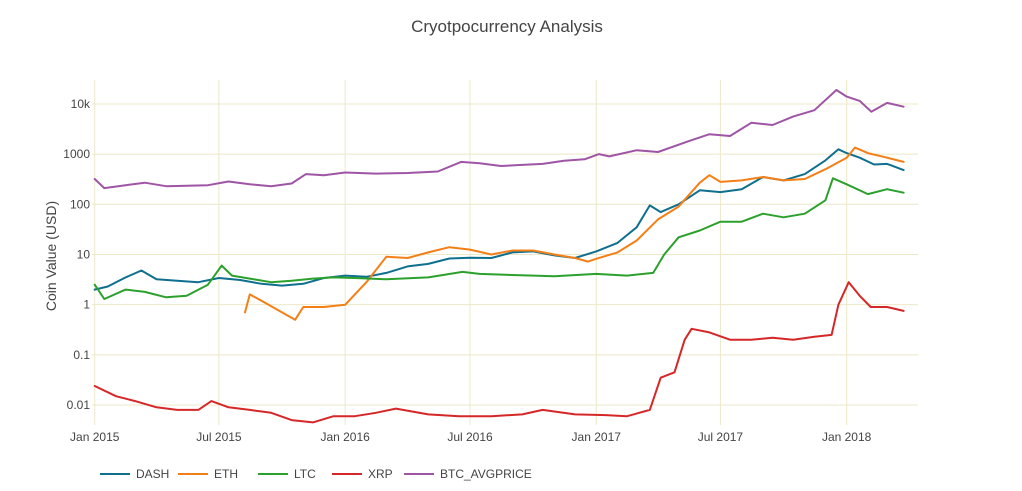 Image resolution: width=1022 pixels, height=491 pixels. What do you see at coordinates (86, 305) in the screenshot?
I see `y-tick-label: 1` at bounding box center [86, 305].